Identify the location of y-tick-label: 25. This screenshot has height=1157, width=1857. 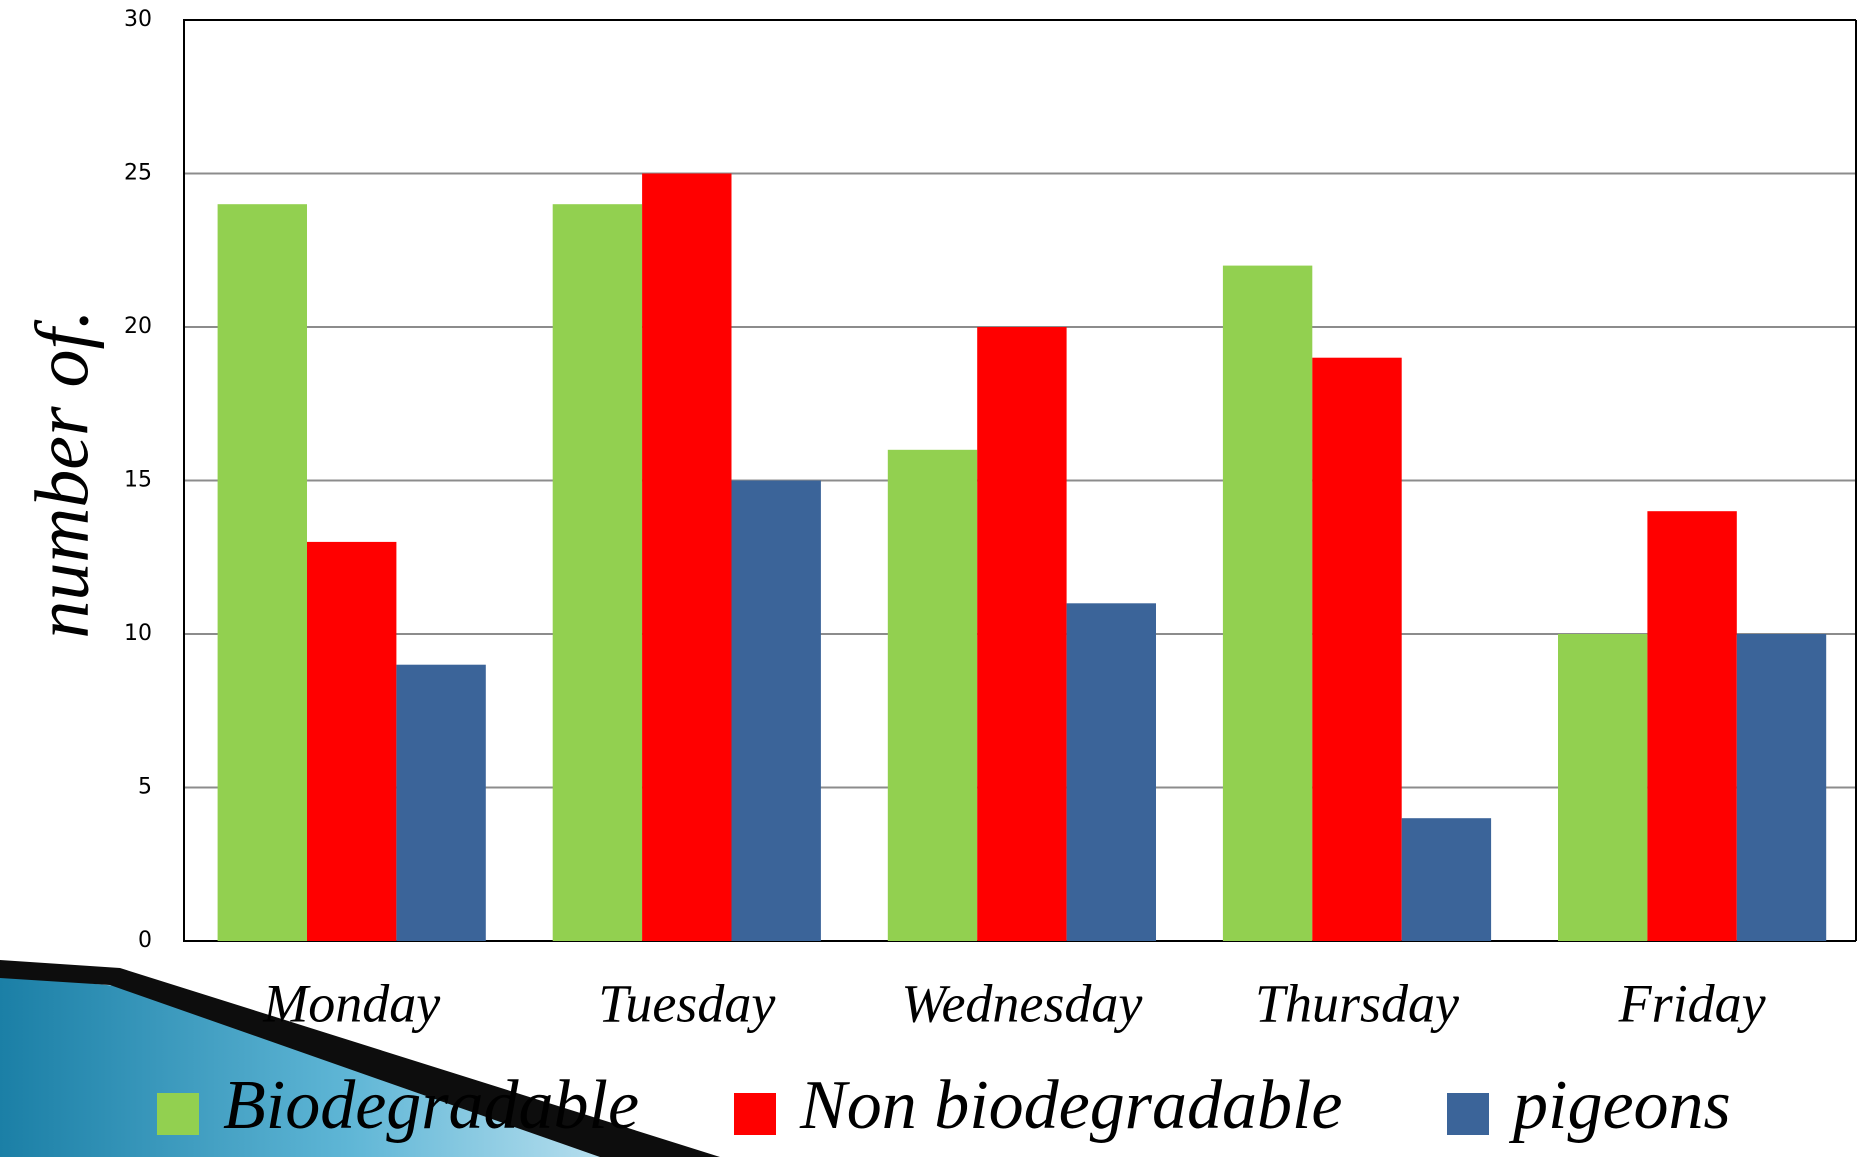
(138, 173).